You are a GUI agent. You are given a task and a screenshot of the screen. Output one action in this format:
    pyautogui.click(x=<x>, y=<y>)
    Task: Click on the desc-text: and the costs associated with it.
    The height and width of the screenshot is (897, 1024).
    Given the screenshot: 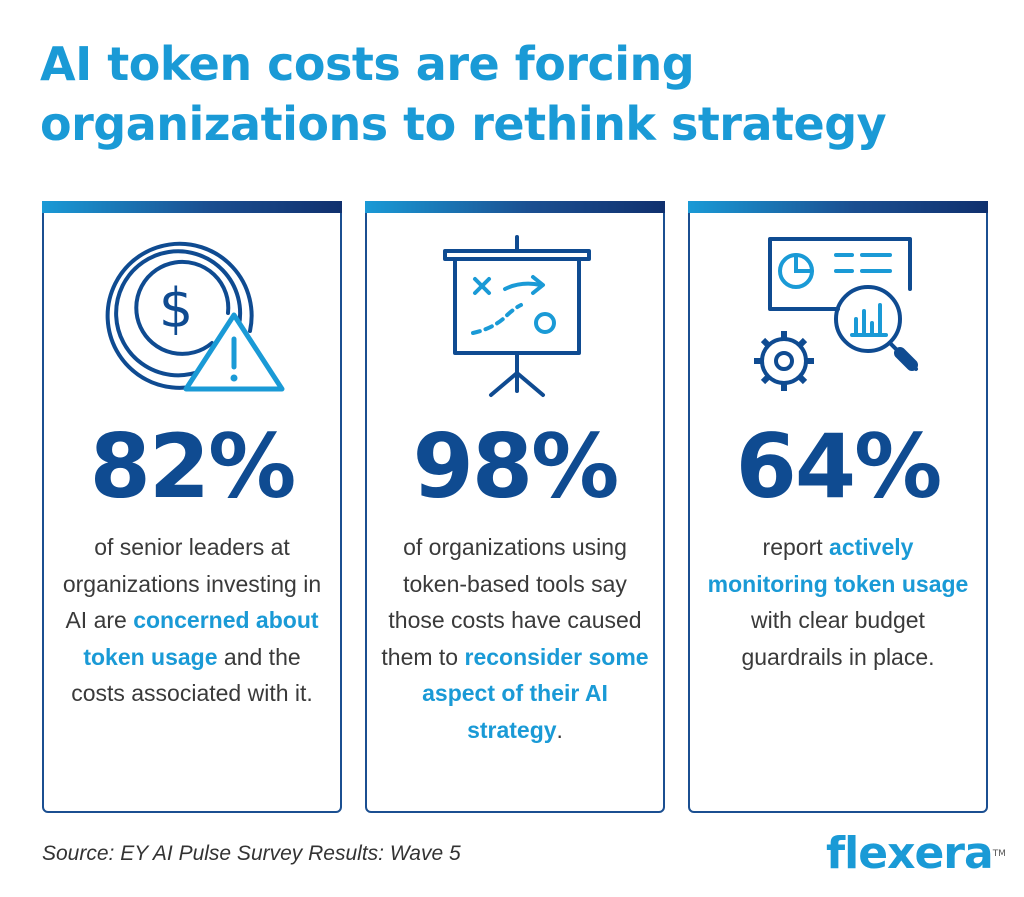 What is the action you would take?
    pyautogui.click(x=192, y=675)
    